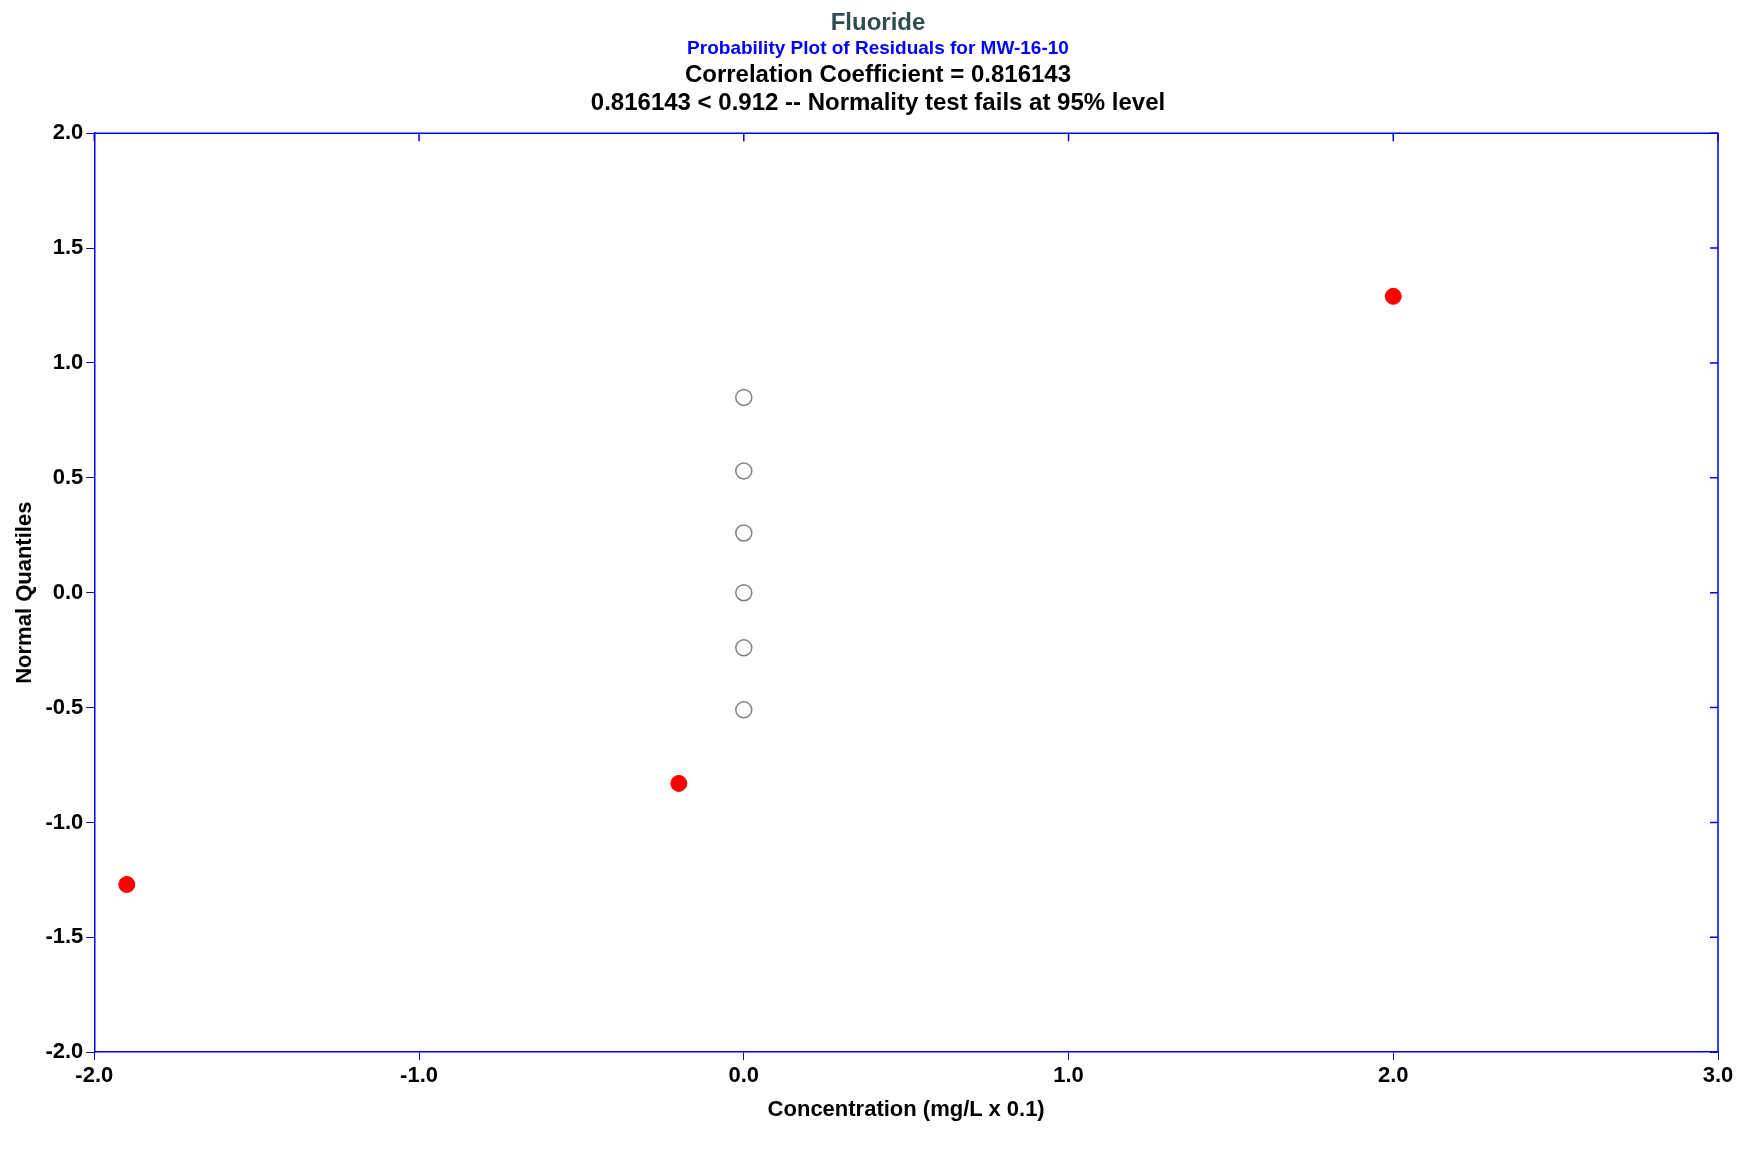 This screenshot has height=1165, width=1758. I want to click on text: Correlation Coefficient = 0.816143, so click(878, 74).